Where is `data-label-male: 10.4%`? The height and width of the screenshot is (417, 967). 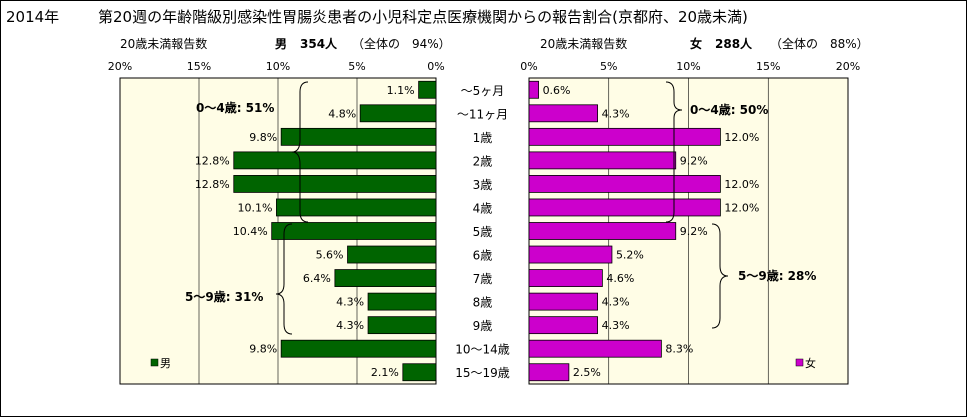 data-label-male: 10.4% is located at coordinates (250, 231).